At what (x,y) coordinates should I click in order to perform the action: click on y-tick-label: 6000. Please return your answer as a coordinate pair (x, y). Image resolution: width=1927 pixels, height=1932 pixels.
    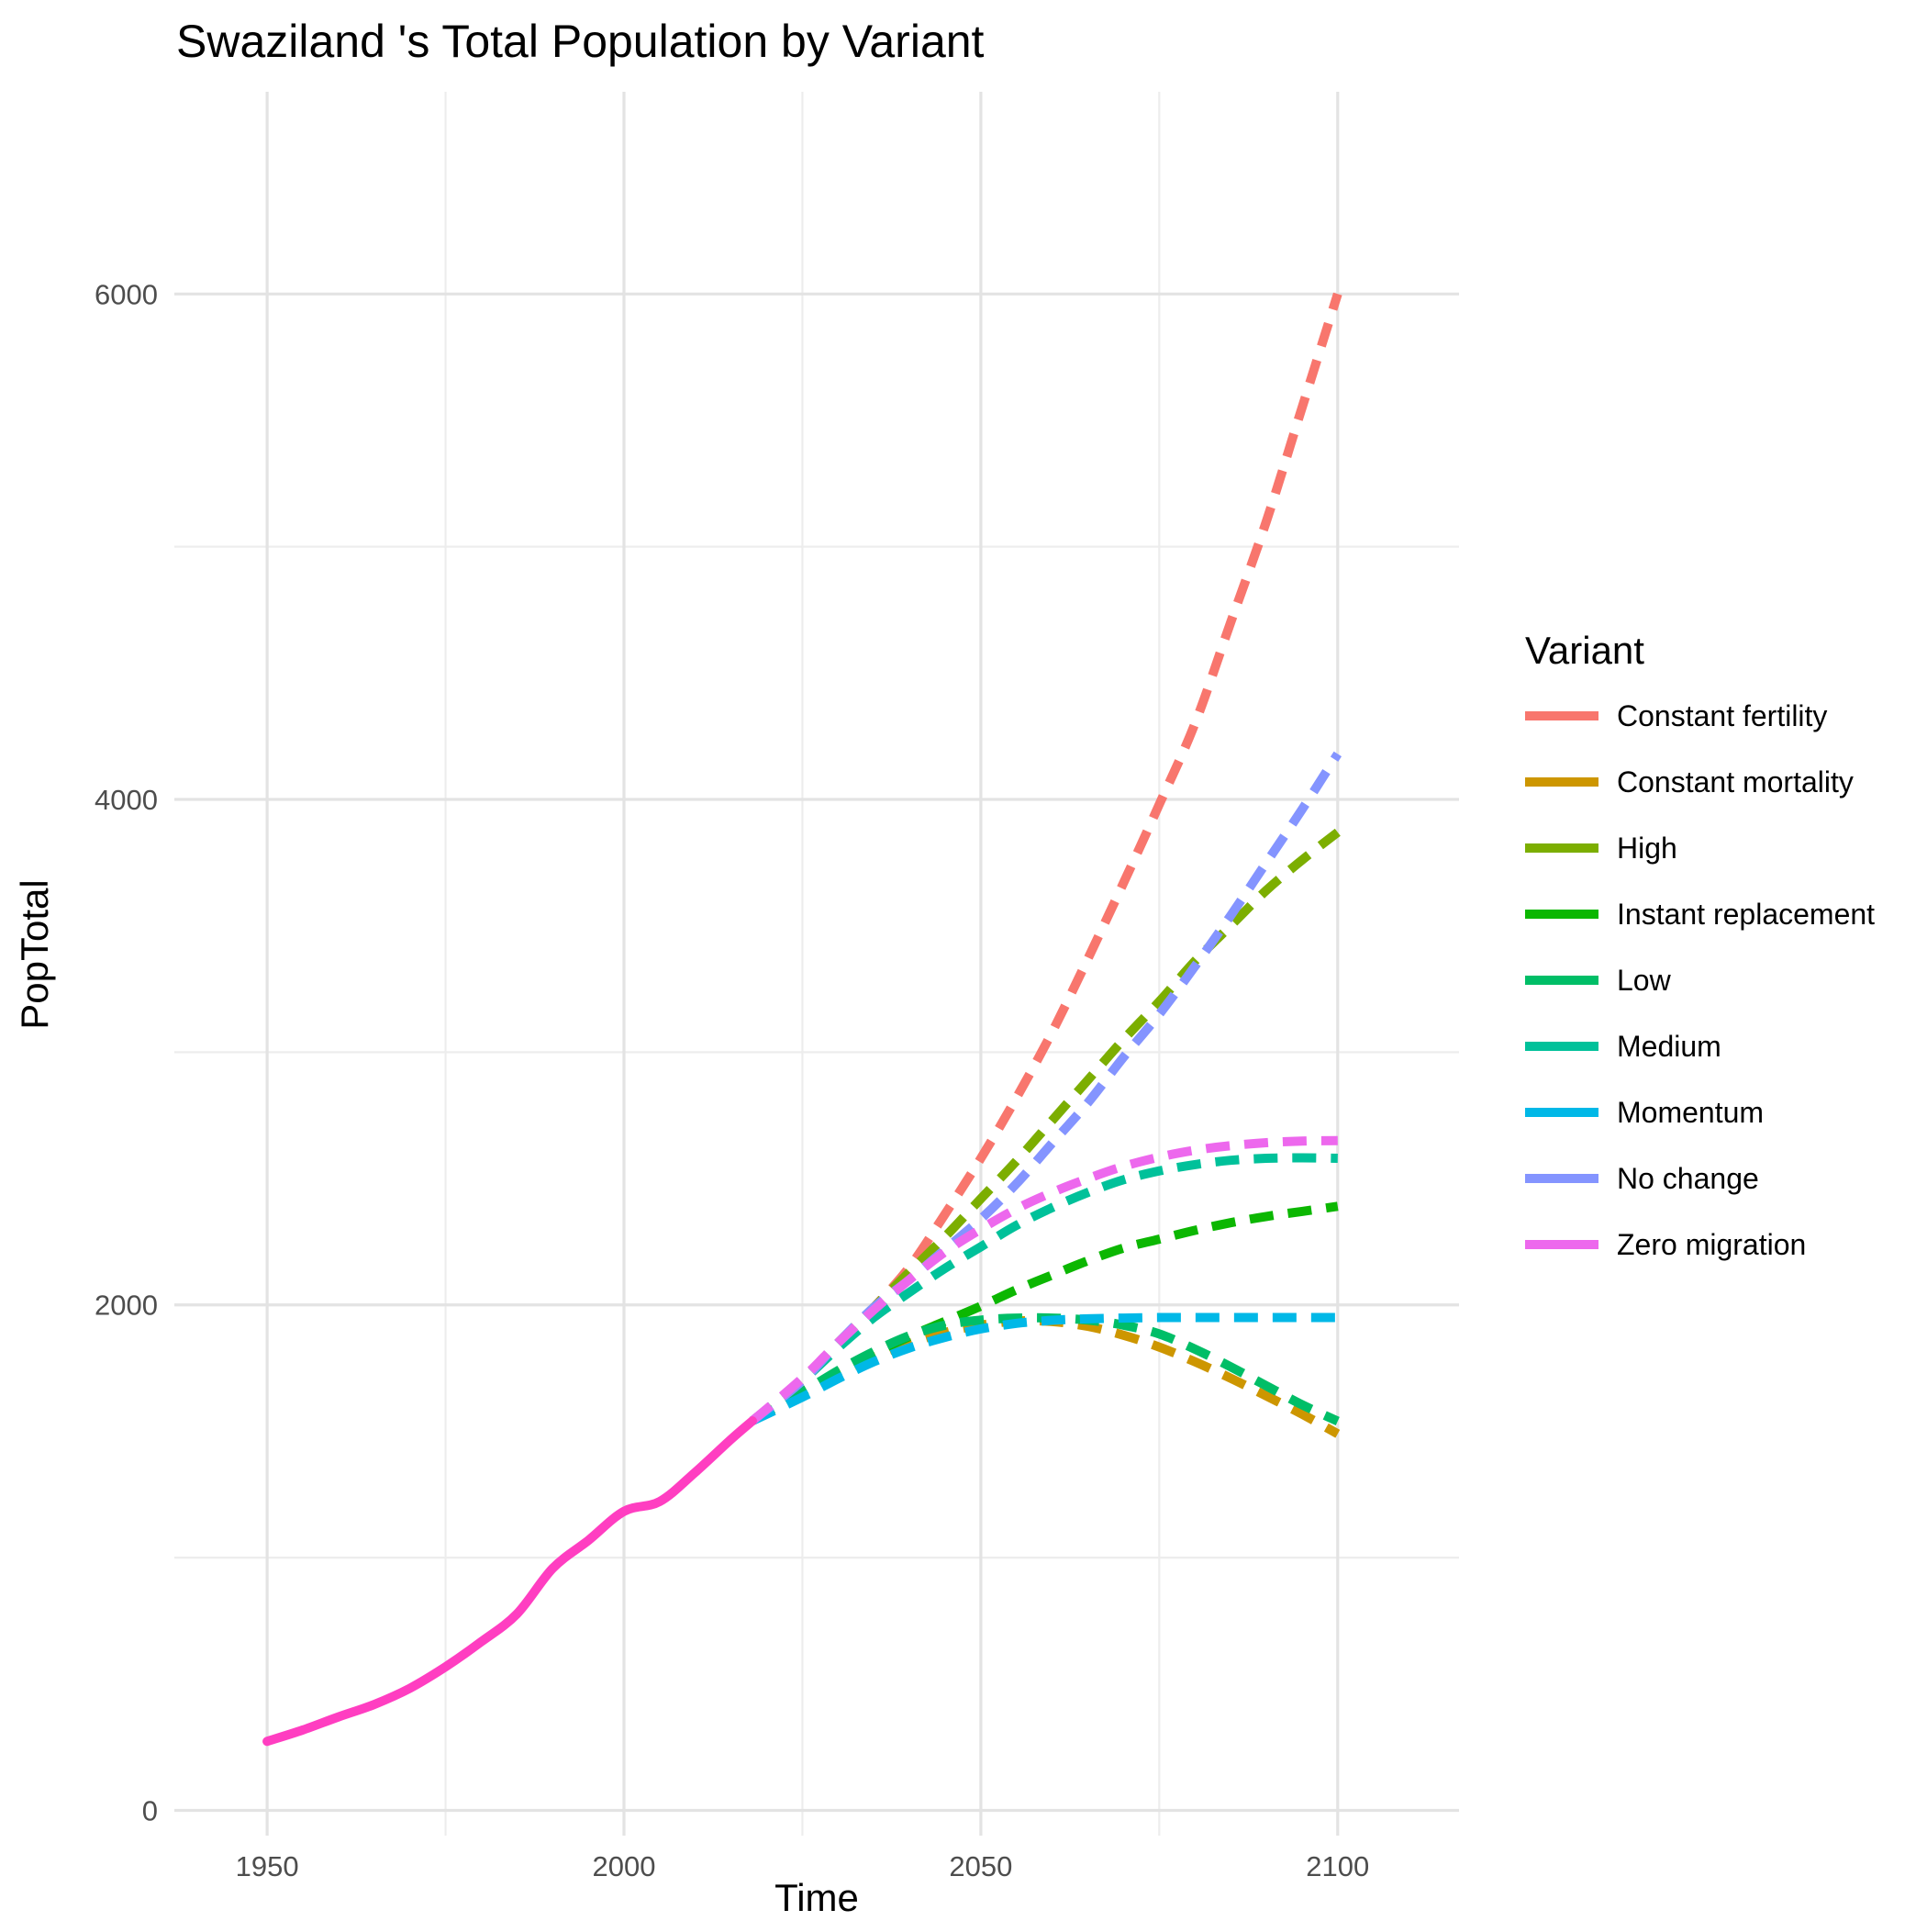
    Looking at the image, I should click on (126, 294).